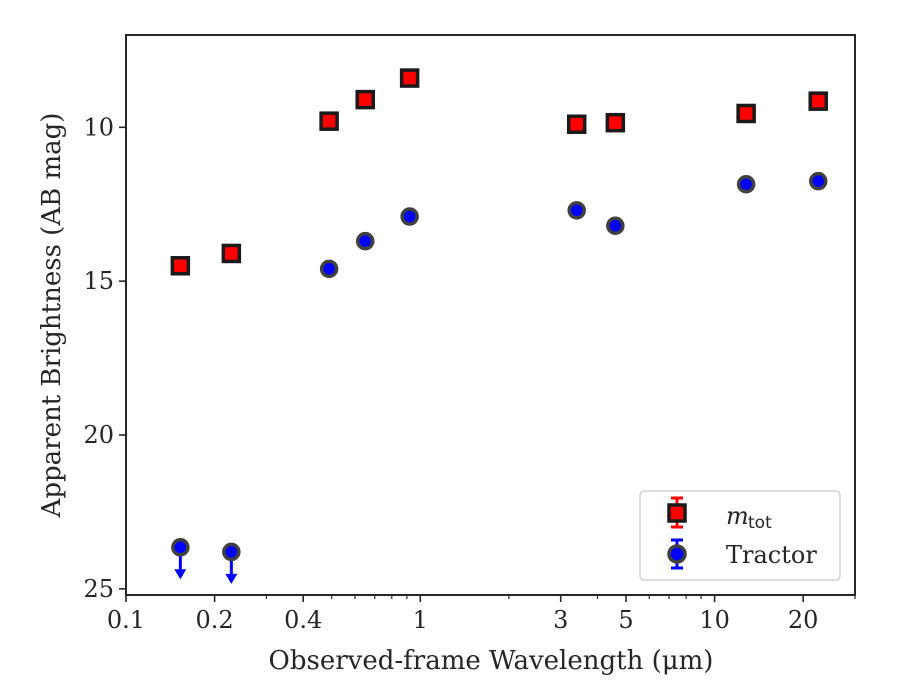 This screenshot has height=700, width=900. I want to click on legend-mtot-marker, so click(677, 513).